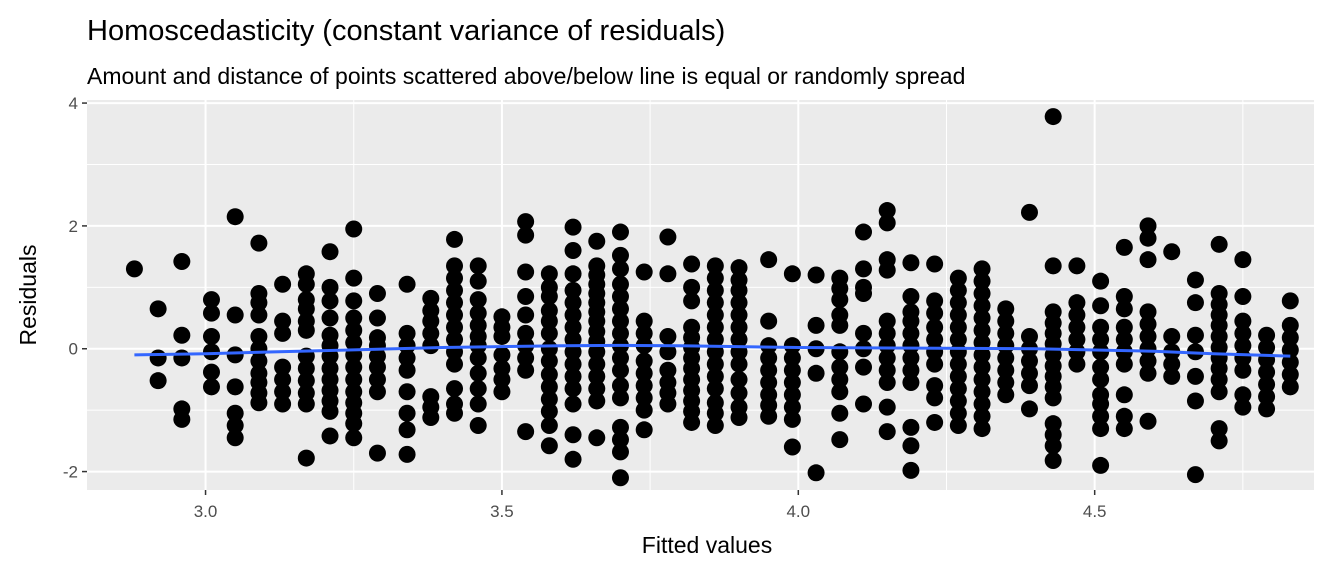  I want to click on y-tick-label: 0, so click(73, 349).